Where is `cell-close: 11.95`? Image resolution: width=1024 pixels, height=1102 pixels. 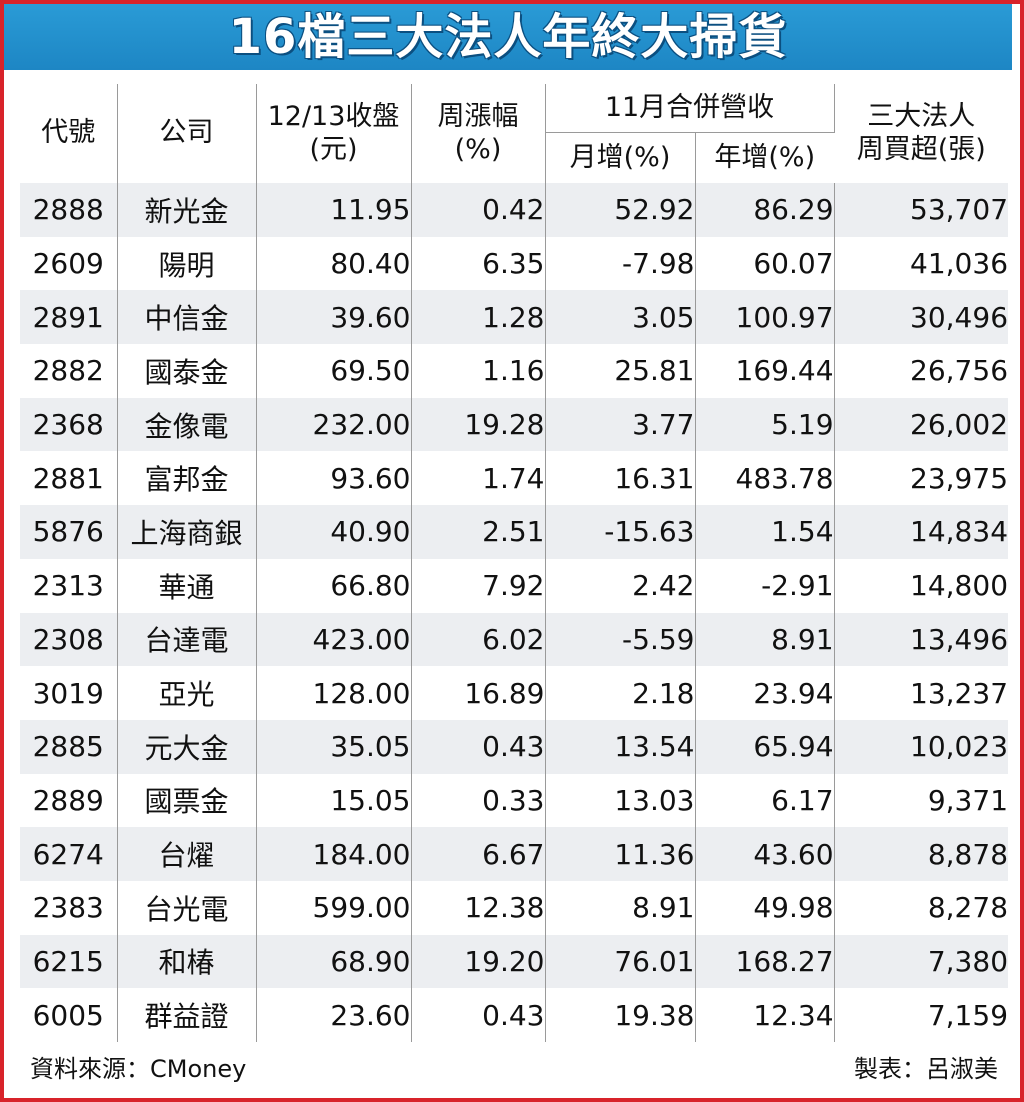 cell-close: 11.95 is located at coordinates (334, 210).